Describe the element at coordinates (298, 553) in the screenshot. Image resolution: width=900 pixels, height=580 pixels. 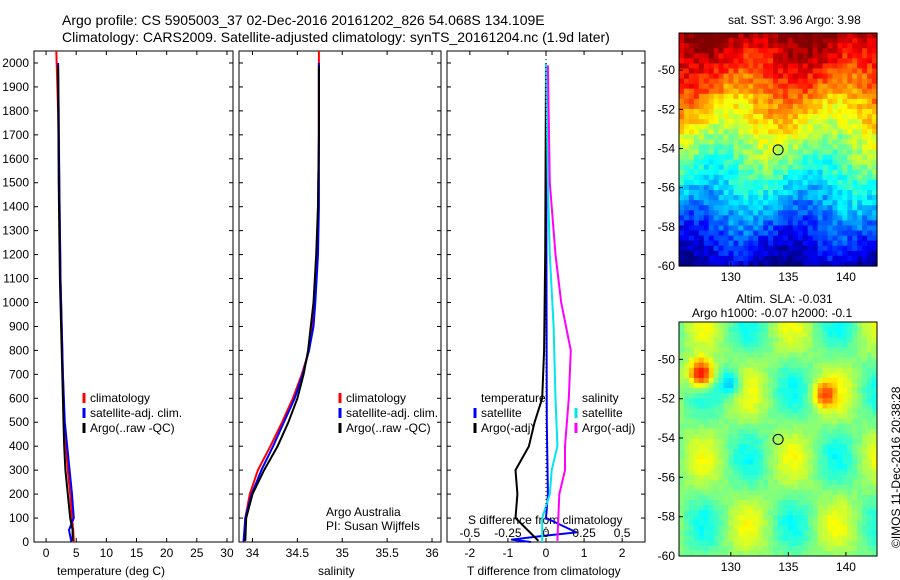
I see `x-tick-label: 34.5` at that location.